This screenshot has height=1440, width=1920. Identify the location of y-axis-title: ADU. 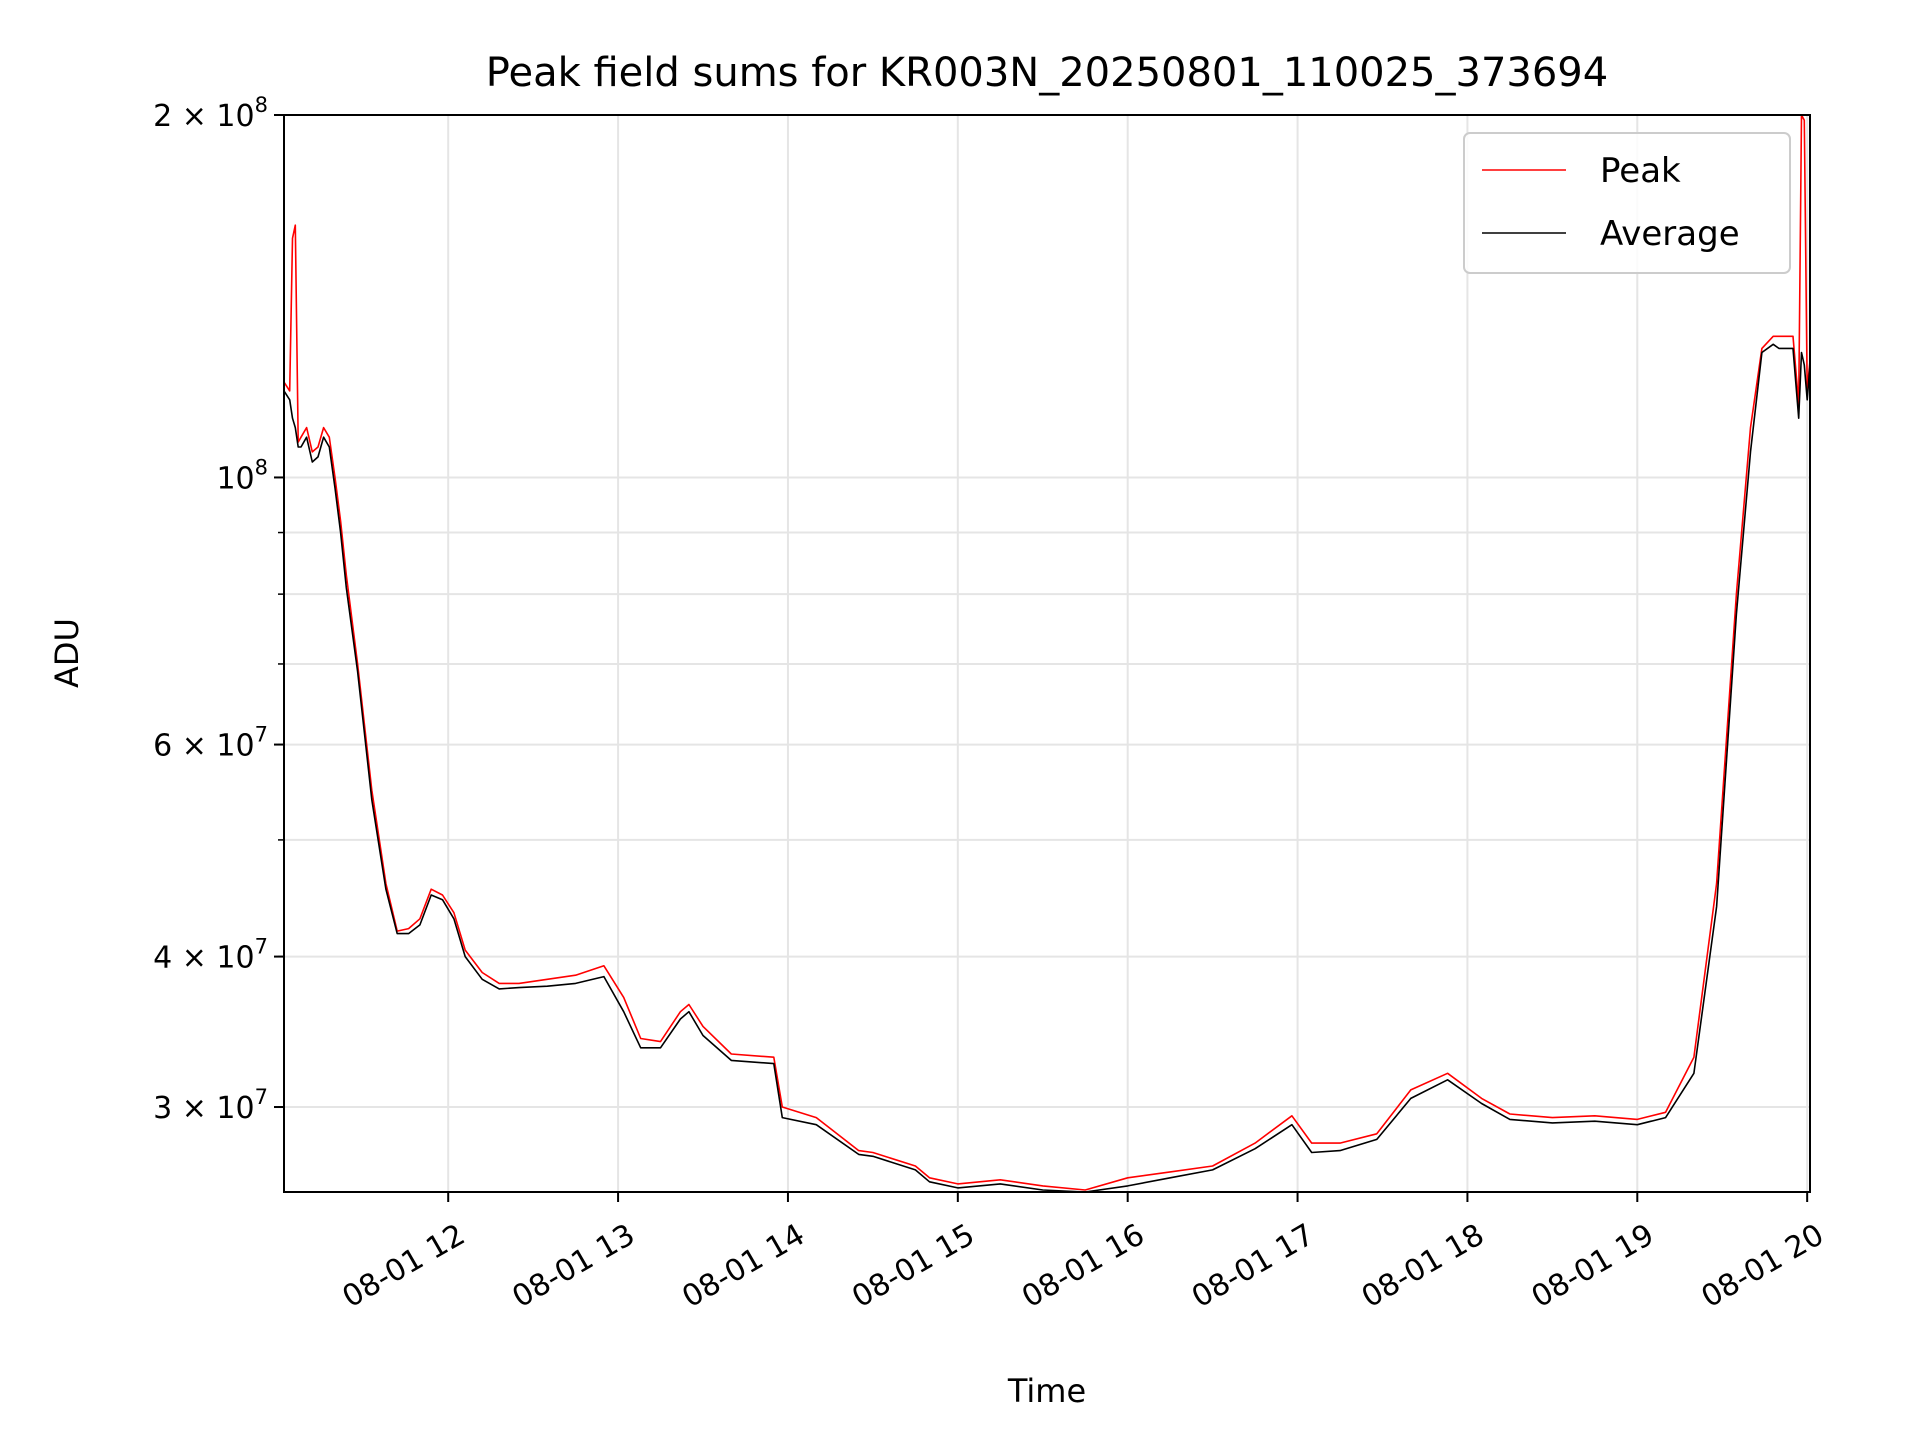
(67, 653).